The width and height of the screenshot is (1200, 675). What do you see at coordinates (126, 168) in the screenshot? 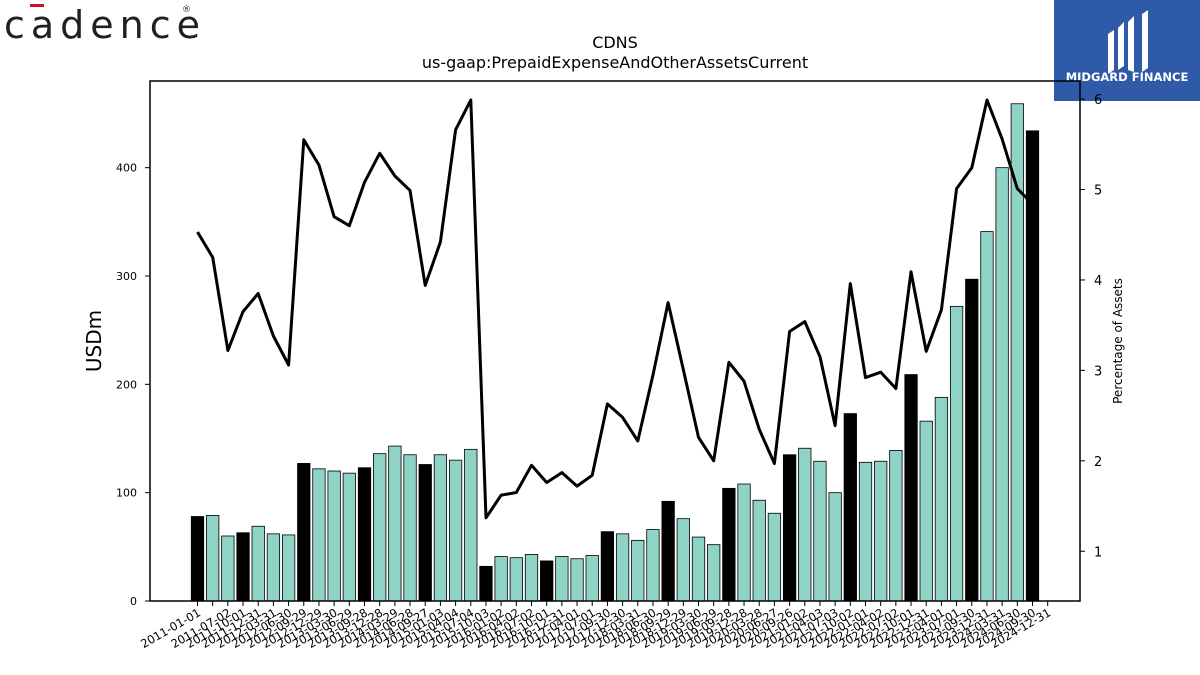
I see `y-tick-label: 400` at bounding box center [126, 168].